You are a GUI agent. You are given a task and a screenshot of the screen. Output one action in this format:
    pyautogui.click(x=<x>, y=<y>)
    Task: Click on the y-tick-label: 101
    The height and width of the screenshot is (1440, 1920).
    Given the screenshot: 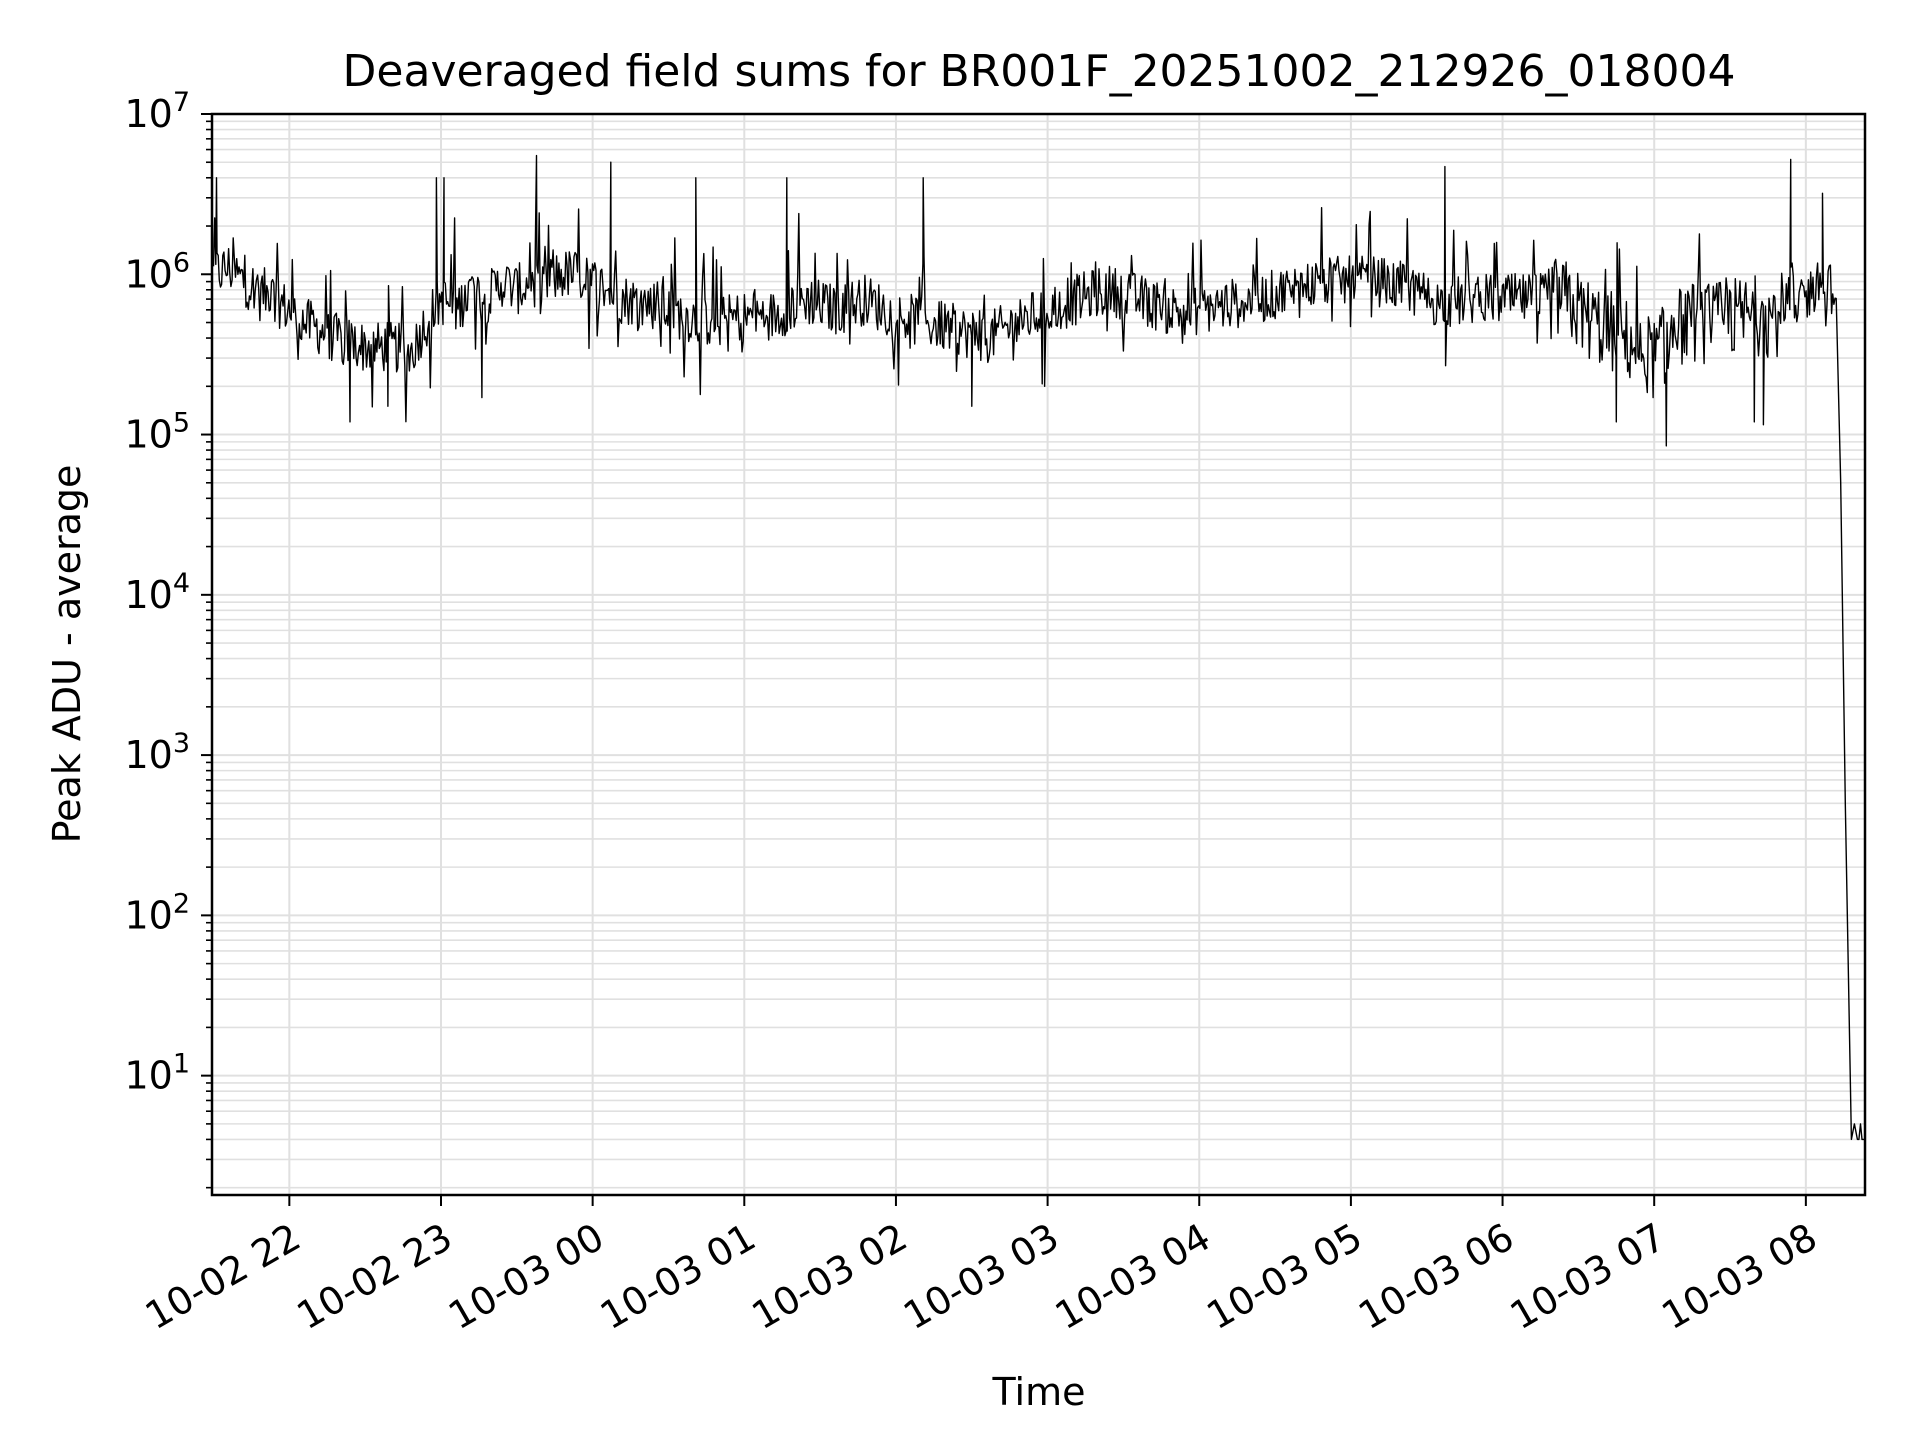 What is the action you would take?
    pyautogui.click(x=157, y=1073)
    